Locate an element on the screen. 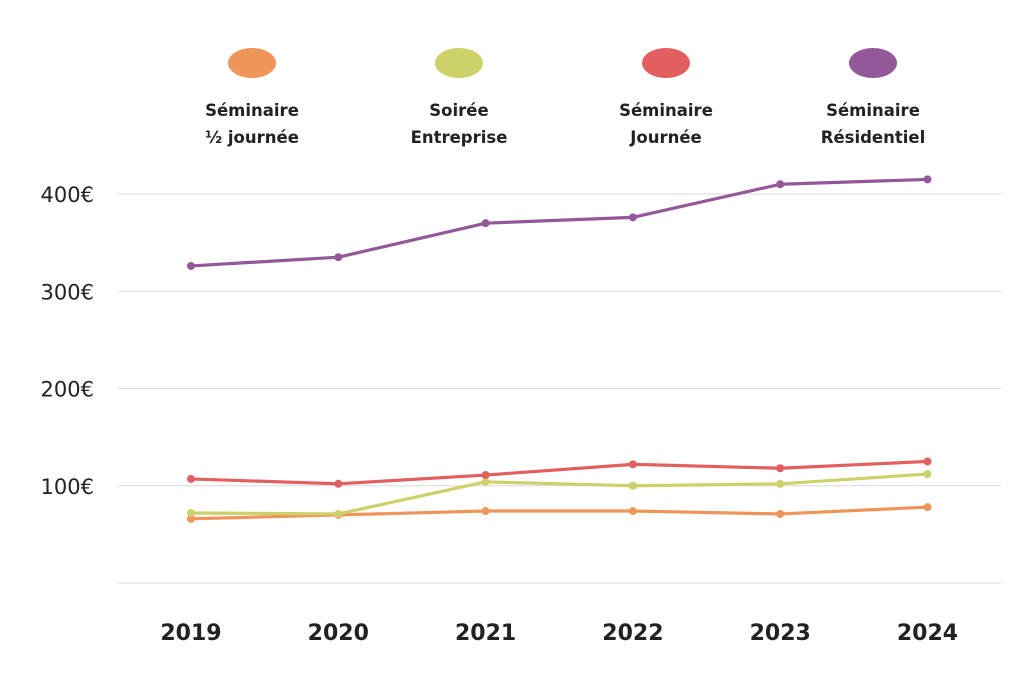  legend-label: Journée is located at coordinates (665, 137).